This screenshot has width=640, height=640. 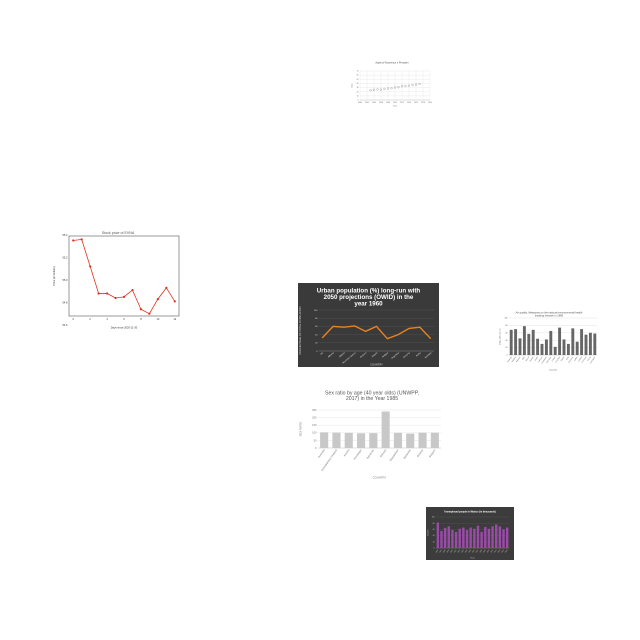 I want to click on x-tick-label: Baldwin, so click(x=514, y=359).